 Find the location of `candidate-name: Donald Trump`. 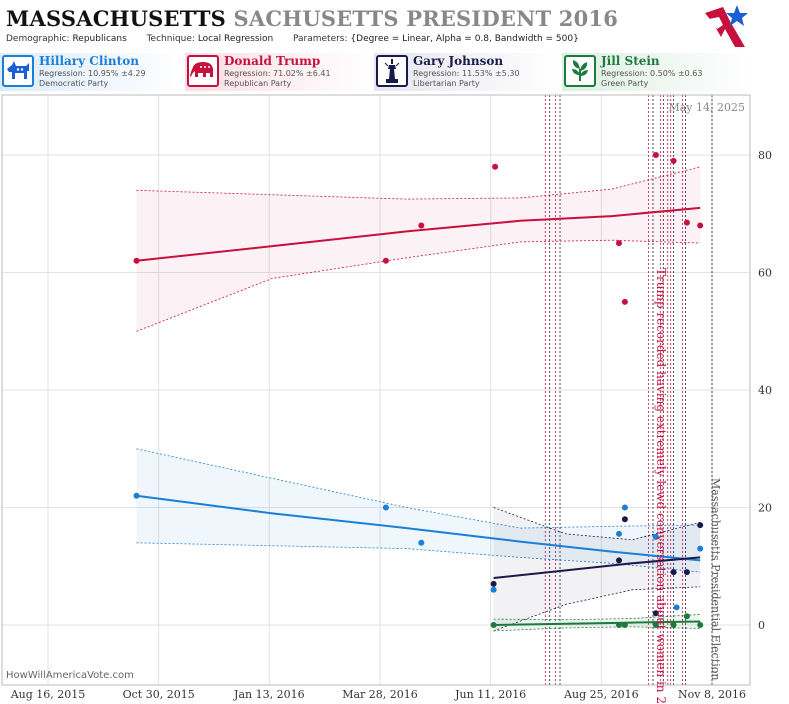

candidate-name: Donald Trump is located at coordinates (272, 61).